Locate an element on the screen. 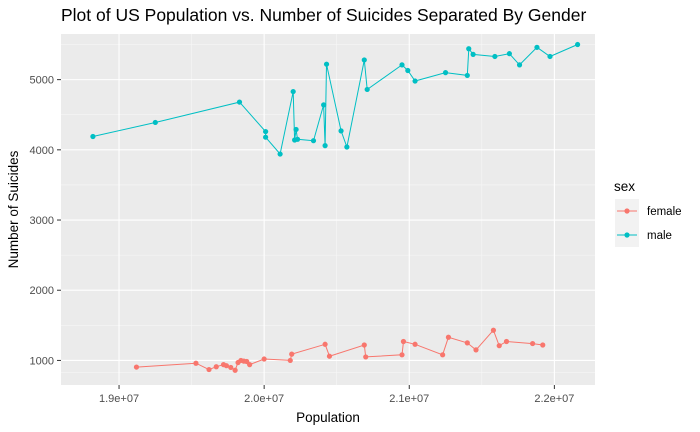 Image resolution: width=700 pixels, height=432 pixels. x-tick-label: 1.9e+07 is located at coordinates (119, 399).